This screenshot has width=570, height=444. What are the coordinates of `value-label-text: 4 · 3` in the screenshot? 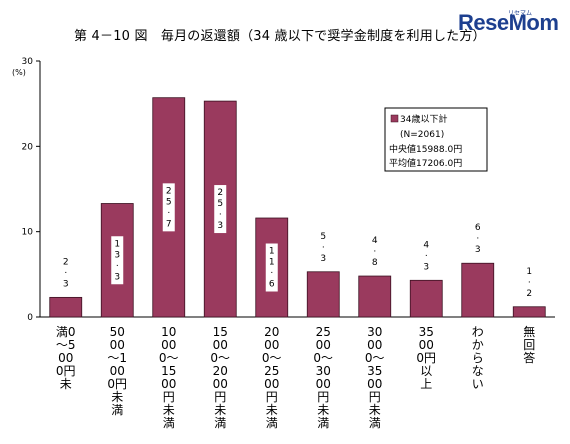 It's located at (426, 256).